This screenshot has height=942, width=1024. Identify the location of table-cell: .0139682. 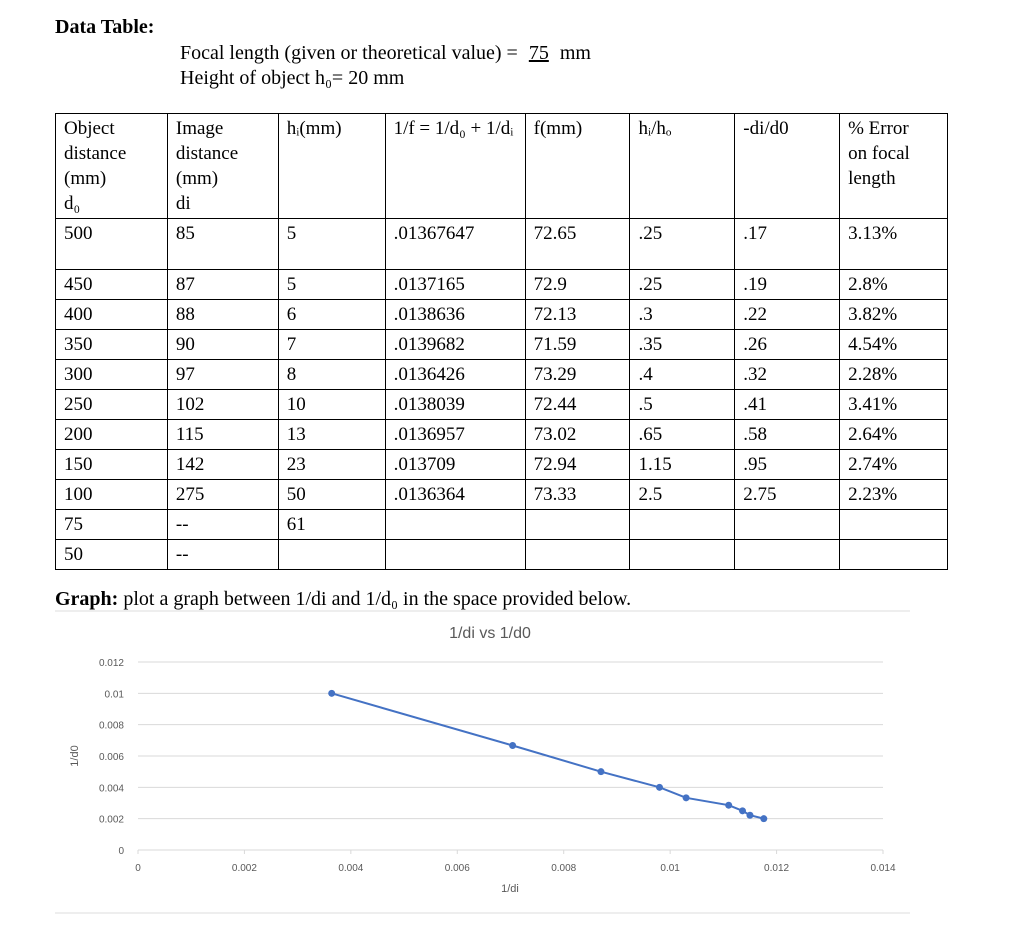
(455, 344).